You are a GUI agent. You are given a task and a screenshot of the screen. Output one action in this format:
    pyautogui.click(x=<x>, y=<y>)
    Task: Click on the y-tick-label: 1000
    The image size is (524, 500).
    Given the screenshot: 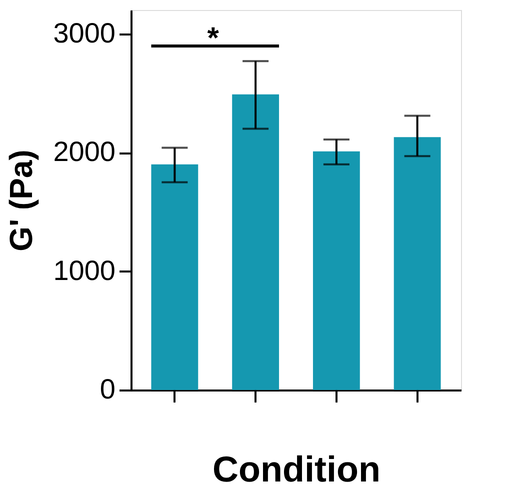 What is the action you would take?
    pyautogui.click(x=84, y=270)
    